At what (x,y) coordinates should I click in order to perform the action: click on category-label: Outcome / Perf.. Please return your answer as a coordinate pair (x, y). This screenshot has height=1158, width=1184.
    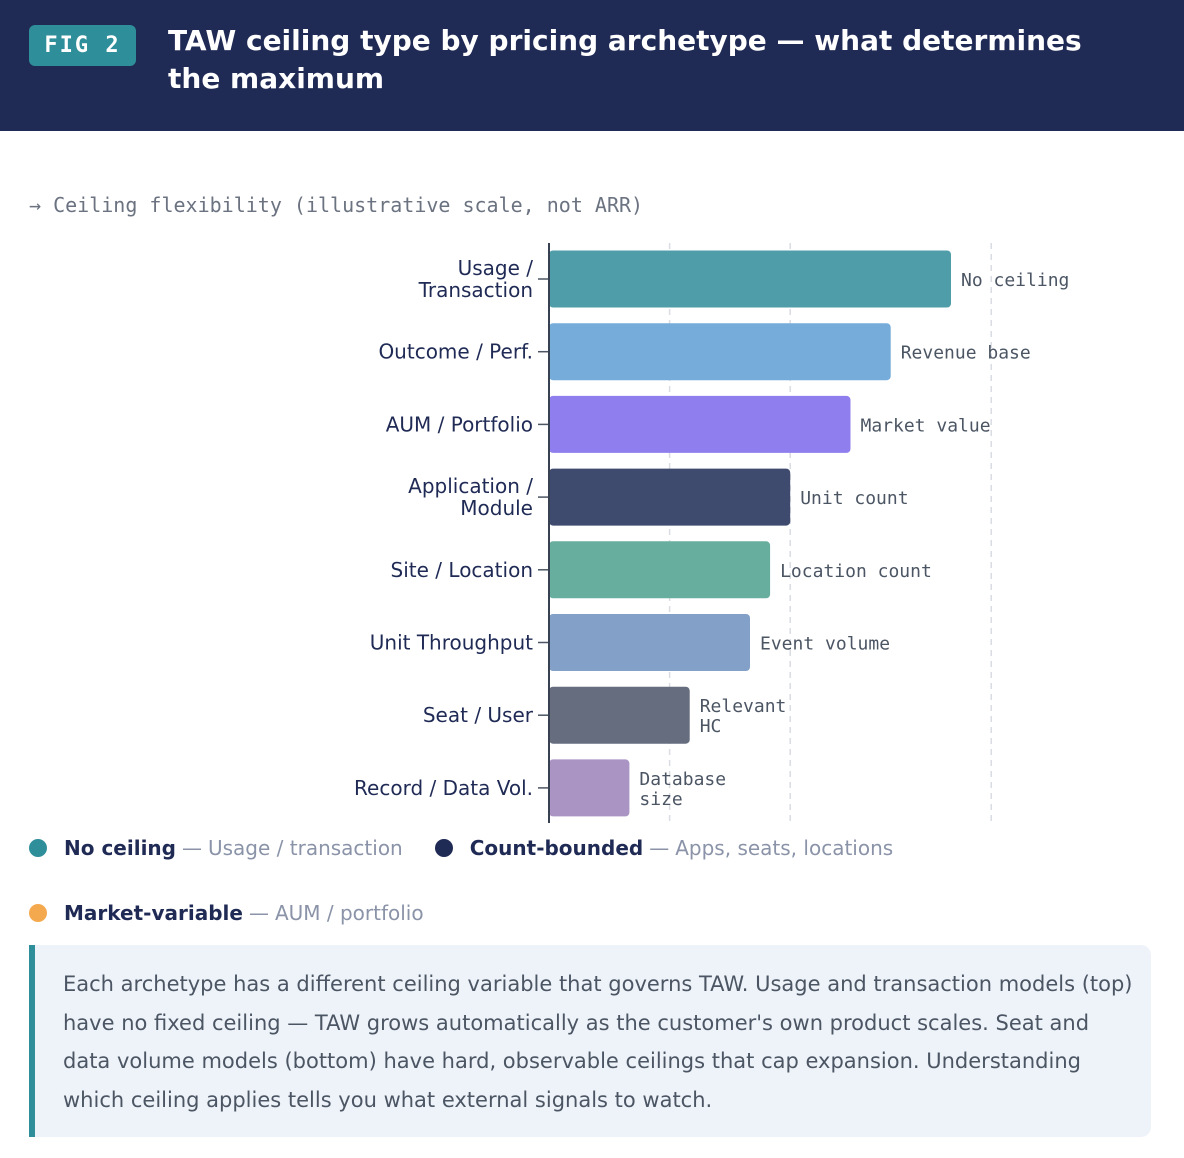
    Looking at the image, I should click on (455, 352).